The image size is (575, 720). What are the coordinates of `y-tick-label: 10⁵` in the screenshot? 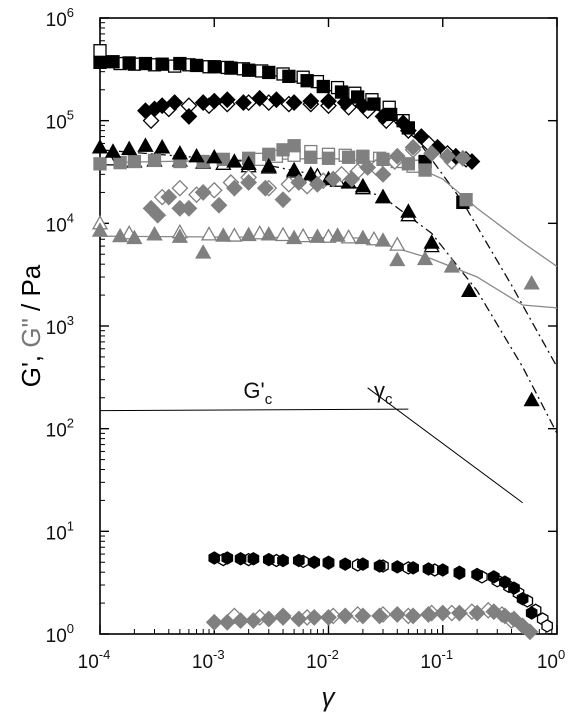 It's located at (60, 121).